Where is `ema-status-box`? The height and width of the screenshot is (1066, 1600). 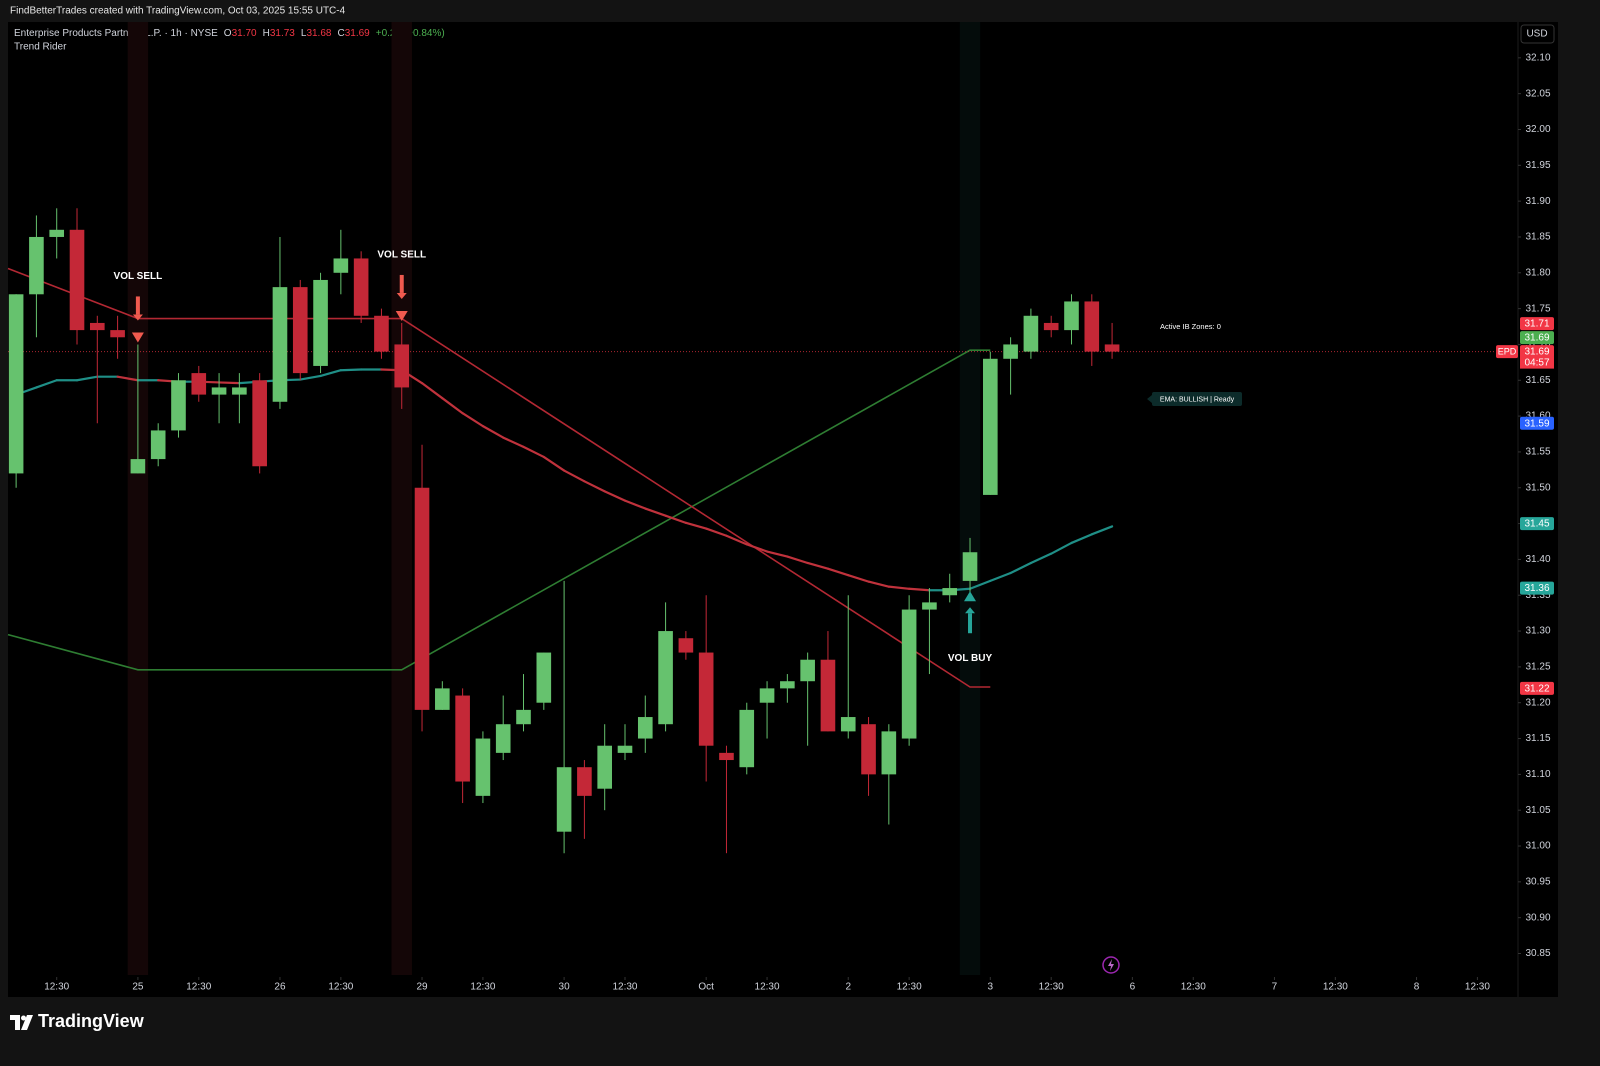
ema-status-box is located at coordinates (1197, 399).